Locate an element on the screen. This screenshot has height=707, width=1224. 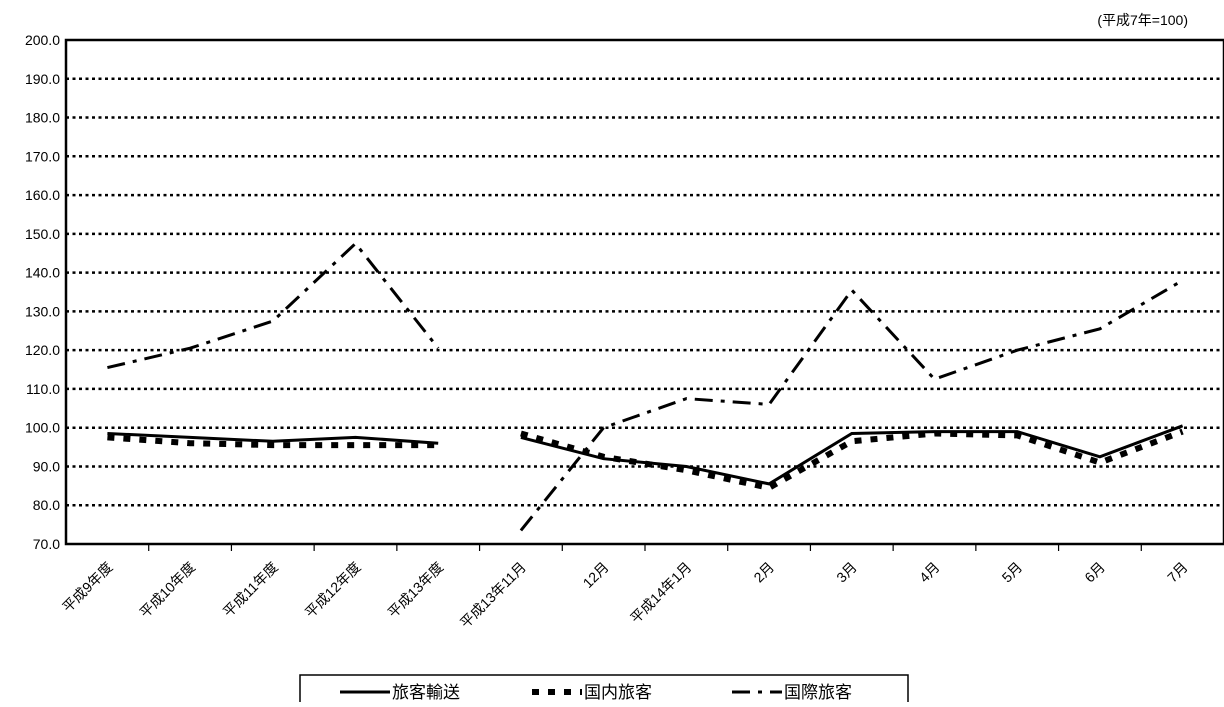
y-tick-label: 170.0 is located at coordinates (42, 156).